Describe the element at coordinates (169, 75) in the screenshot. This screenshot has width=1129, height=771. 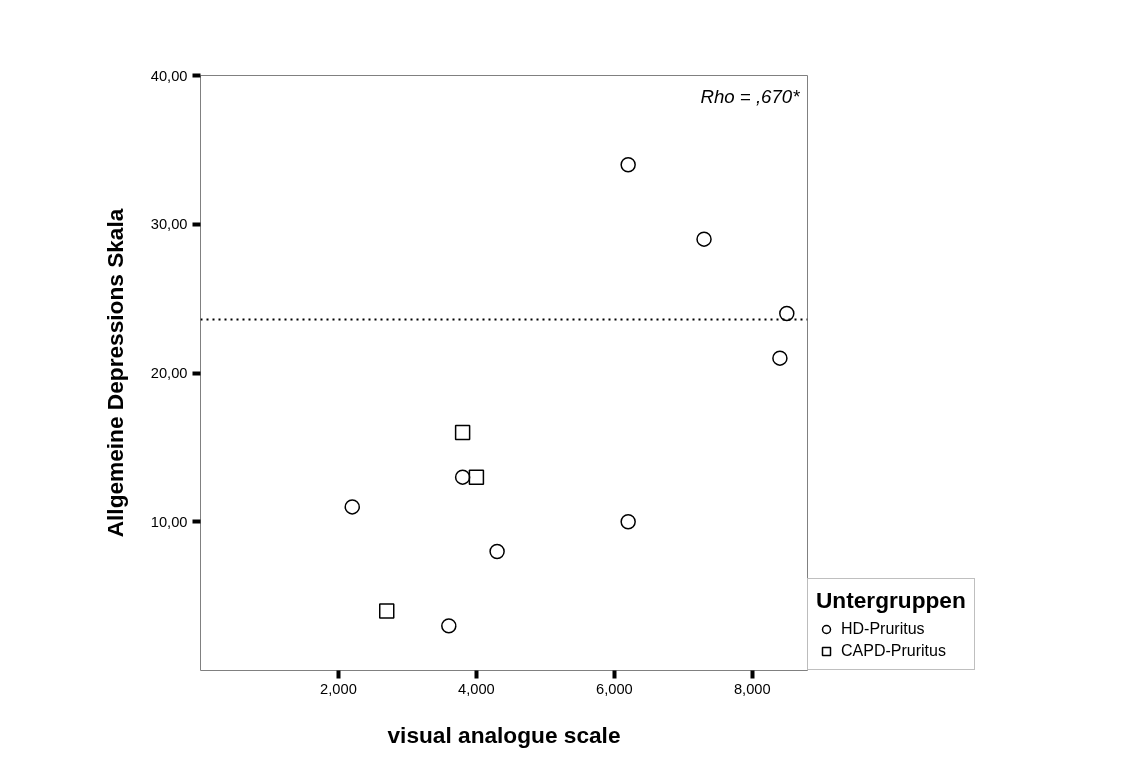
I see `y-tick-label: 40,00` at that location.